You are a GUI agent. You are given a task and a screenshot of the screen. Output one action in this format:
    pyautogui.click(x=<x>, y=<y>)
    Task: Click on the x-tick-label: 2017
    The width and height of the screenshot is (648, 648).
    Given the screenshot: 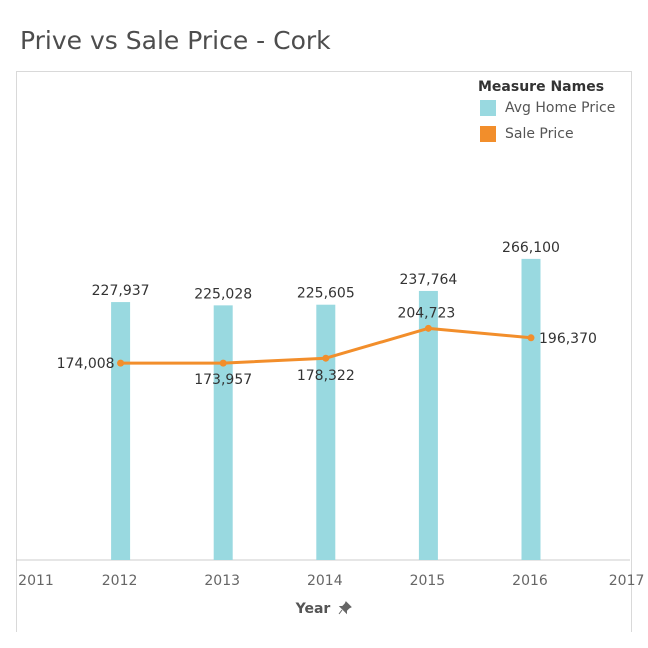 What is the action you would take?
    pyautogui.click(x=627, y=581)
    